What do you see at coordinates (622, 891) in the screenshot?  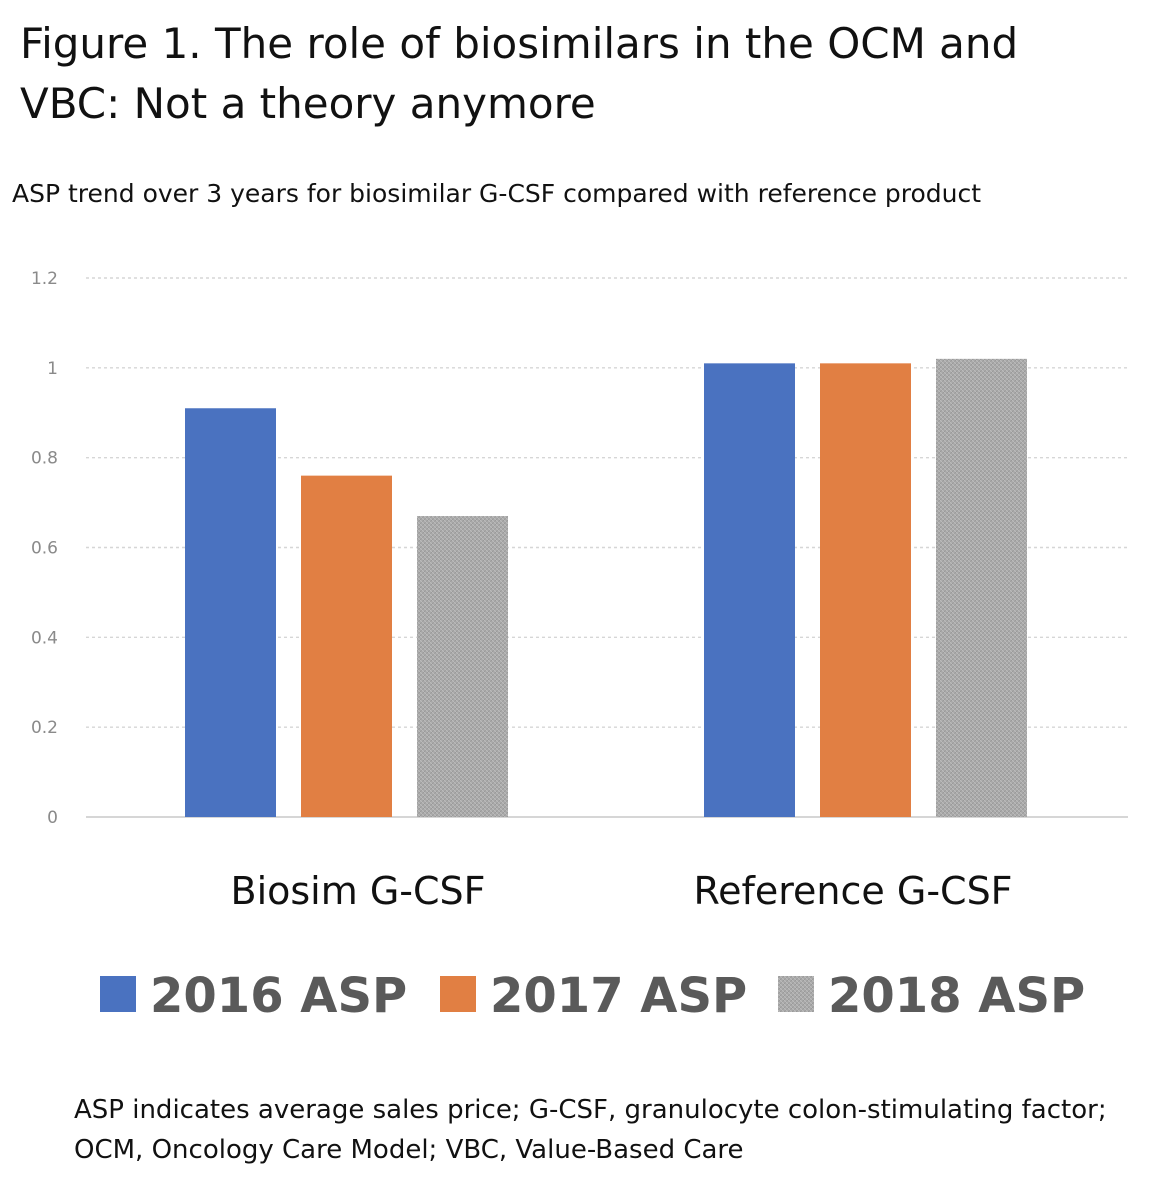 I see `category-labels: Biosim G-CSF Reference G-CSF` at bounding box center [622, 891].